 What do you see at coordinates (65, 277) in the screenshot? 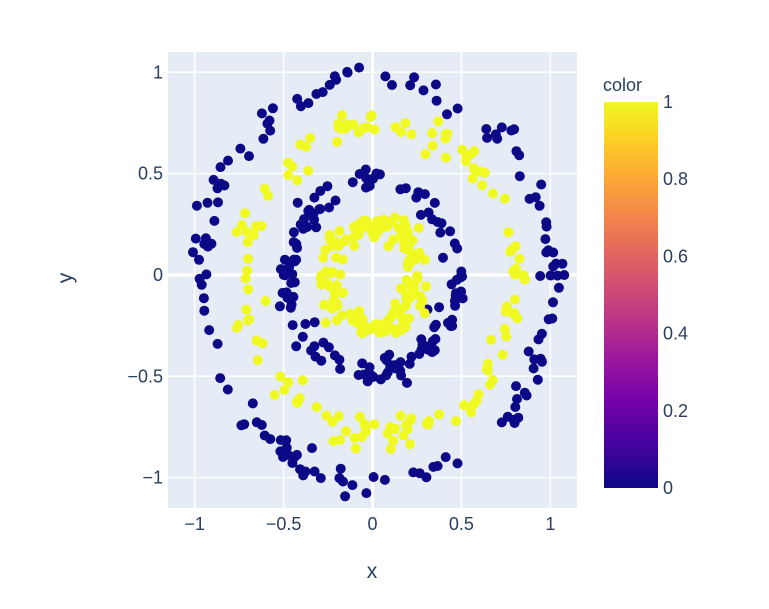
I see `y-axis-title: y` at bounding box center [65, 277].